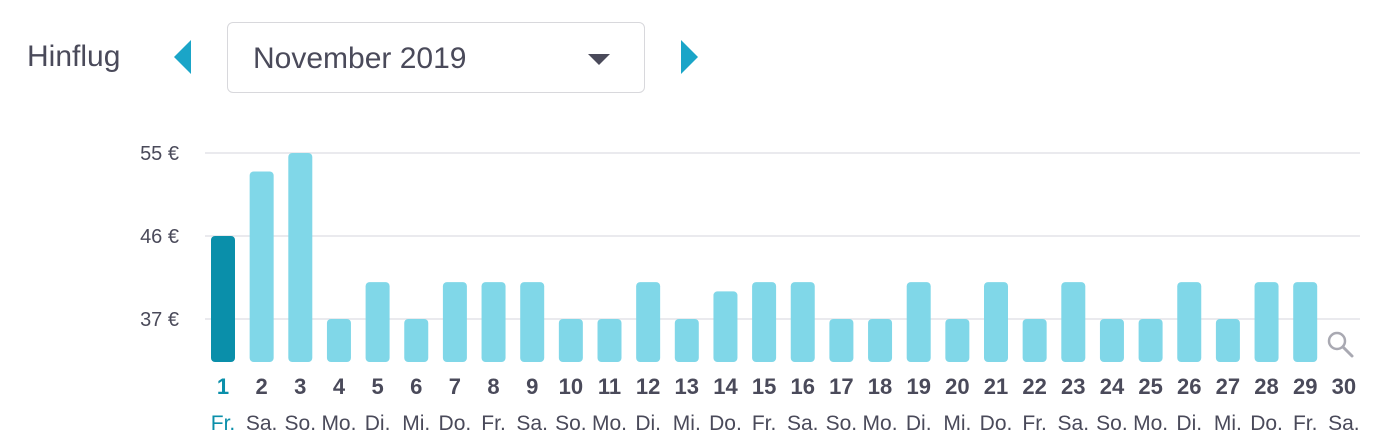 Image resolution: width=1374 pixels, height=442 pixels. What do you see at coordinates (159, 320) in the screenshot?
I see `y-tick-label: 37 €` at bounding box center [159, 320].